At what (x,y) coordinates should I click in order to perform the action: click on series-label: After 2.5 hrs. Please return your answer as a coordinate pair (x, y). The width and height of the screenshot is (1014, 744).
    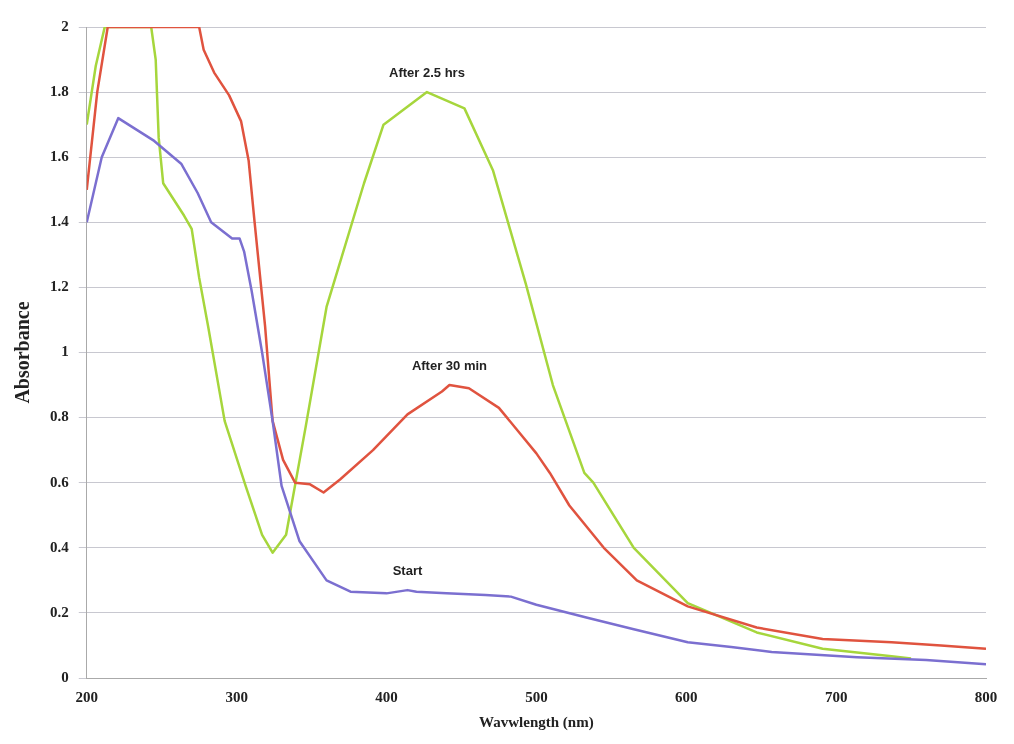
    Looking at the image, I should click on (427, 73).